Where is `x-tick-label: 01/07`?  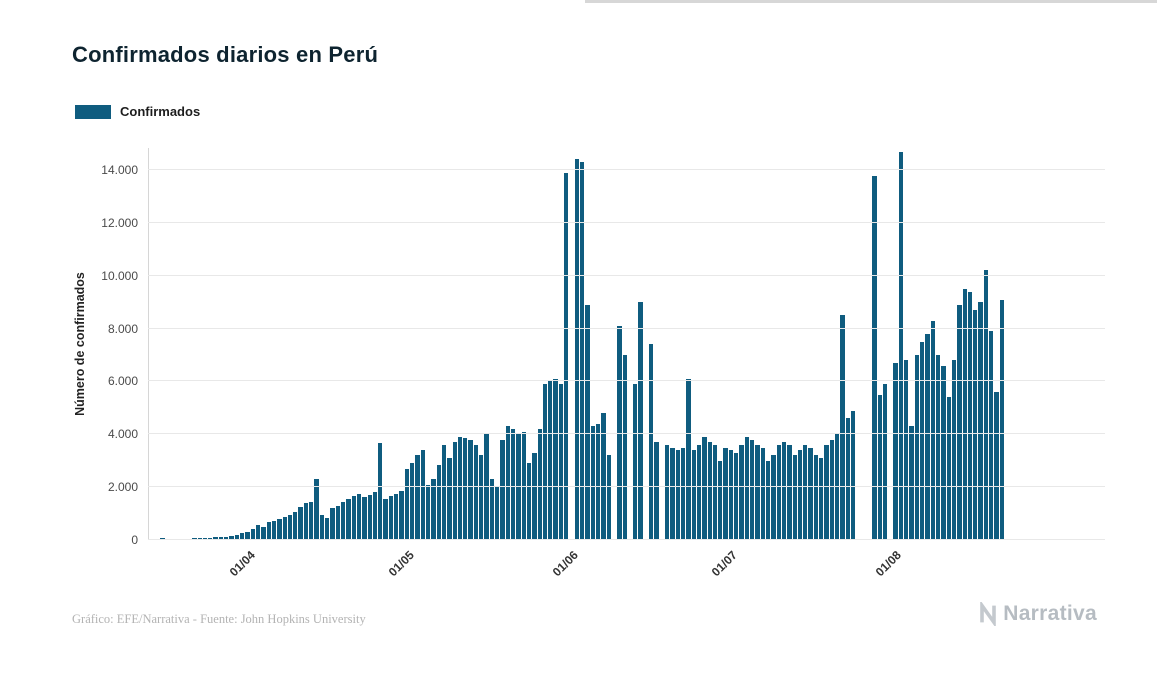
x-tick-label: 01/07 is located at coordinates (724, 564).